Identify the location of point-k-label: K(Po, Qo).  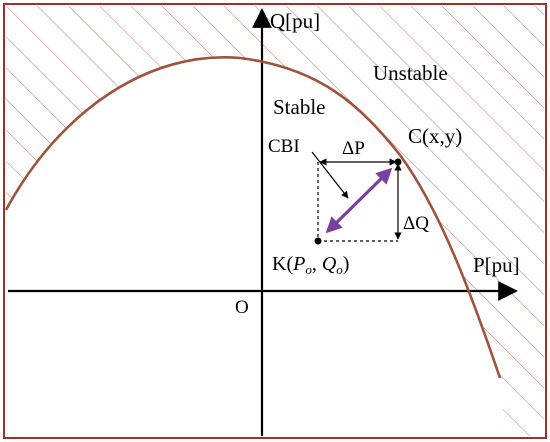
(310, 265).